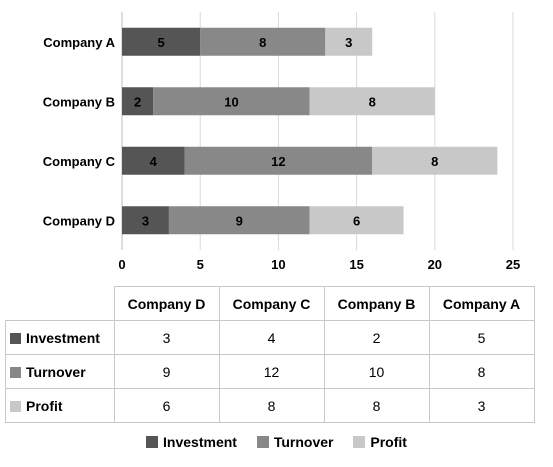 Image resolution: width=553 pixels, height=467 pixels. Describe the element at coordinates (79, 161) in the screenshot. I see `category-label: Company C` at that location.